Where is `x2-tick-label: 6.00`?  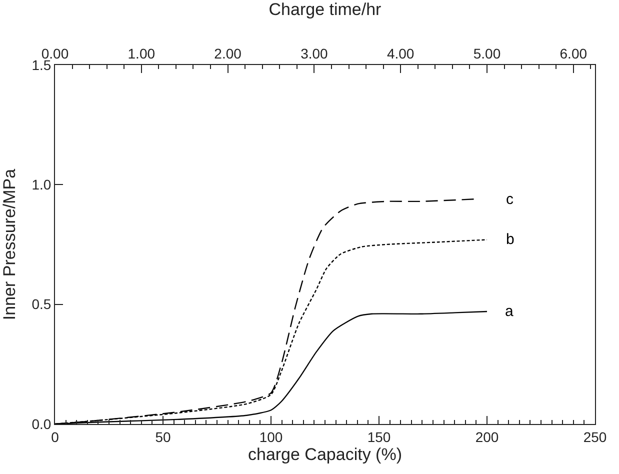 x2-tick-label: 6.00 is located at coordinates (574, 53).